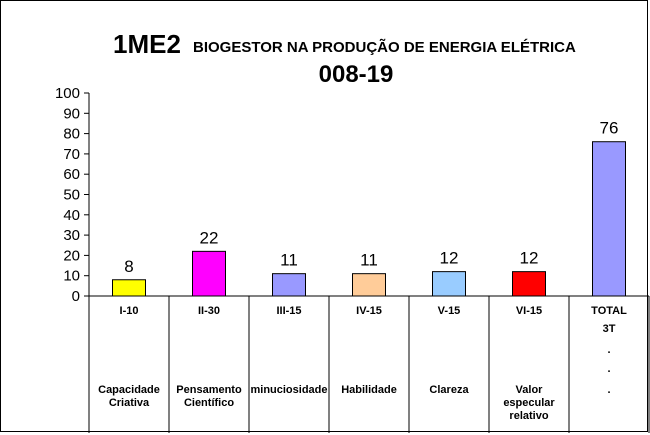 The height and width of the screenshot is (435, 650). What do you see at coordinates (71, 255) in the screenshot?
I see `y-tick-label: 20` at bounding box center [71, 255].